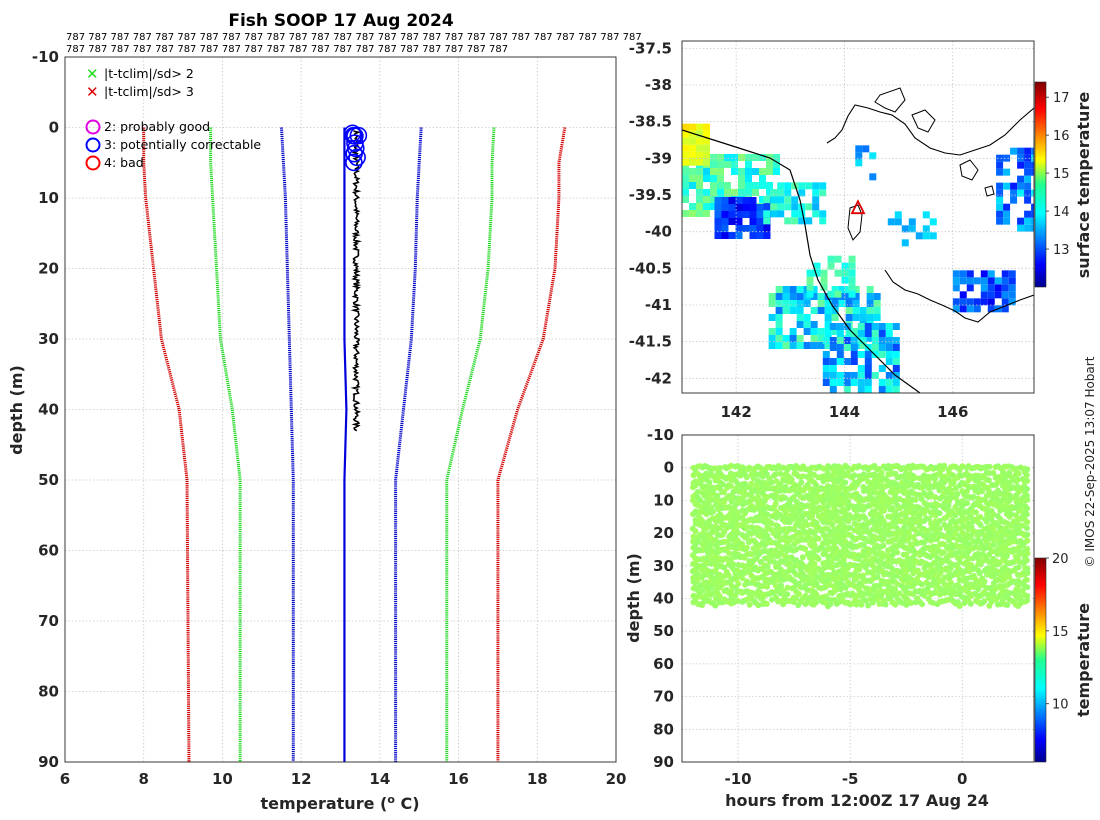 Image resolution: width=1100 pixels, height=820 pixels. Describe the element at coordinates (1060, 632) in the screenshot. I see `temperature-colorbar-tick-label: 15` at that location.